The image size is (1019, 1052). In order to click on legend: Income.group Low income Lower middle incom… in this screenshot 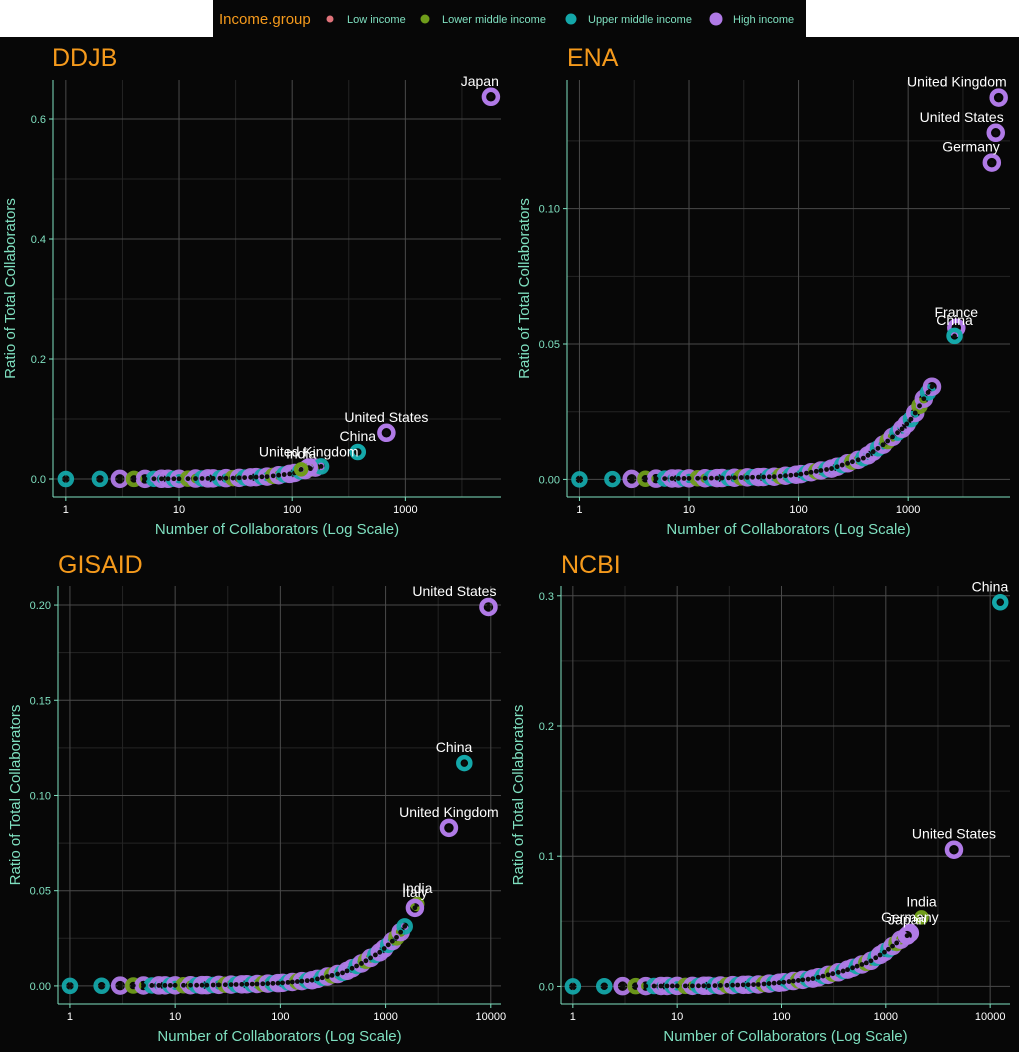, I will do `click(509, 18)`.